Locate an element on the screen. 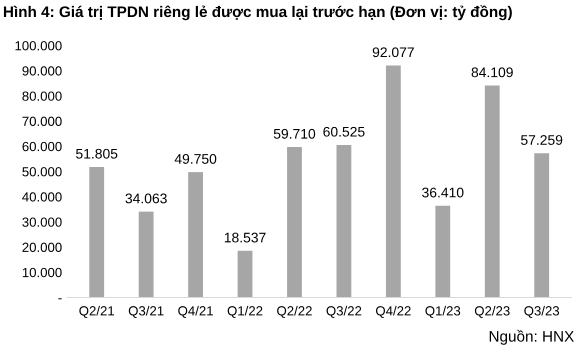  x-tick-label: Q2/21 is located at coordinates (96, 312).